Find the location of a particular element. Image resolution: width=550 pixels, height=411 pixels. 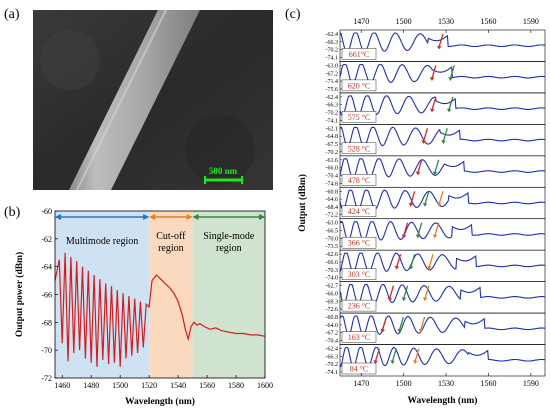

y-tick-label: -72 is located at coordinates (46, 378).